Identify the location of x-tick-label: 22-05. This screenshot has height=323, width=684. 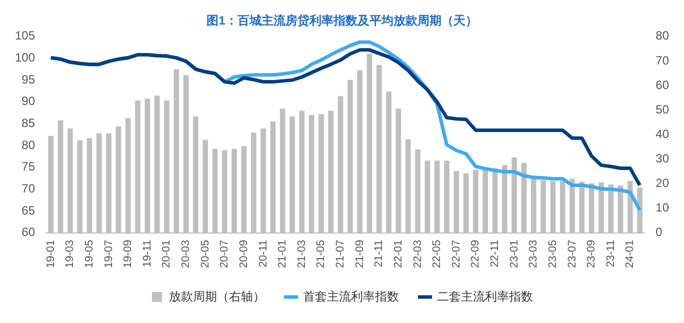
(437, 254).